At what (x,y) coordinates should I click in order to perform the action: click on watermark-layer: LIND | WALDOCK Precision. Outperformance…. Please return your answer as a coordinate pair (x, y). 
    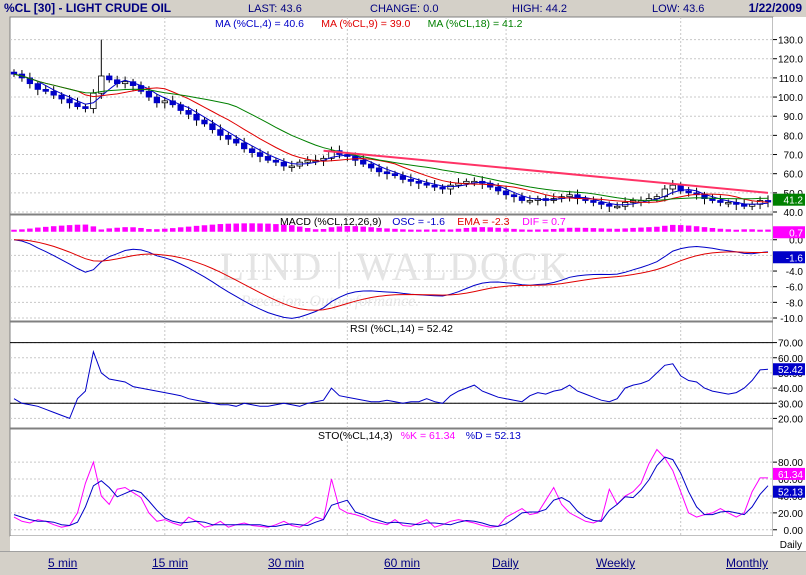
    Looking at the image, I should click on (395, 277).